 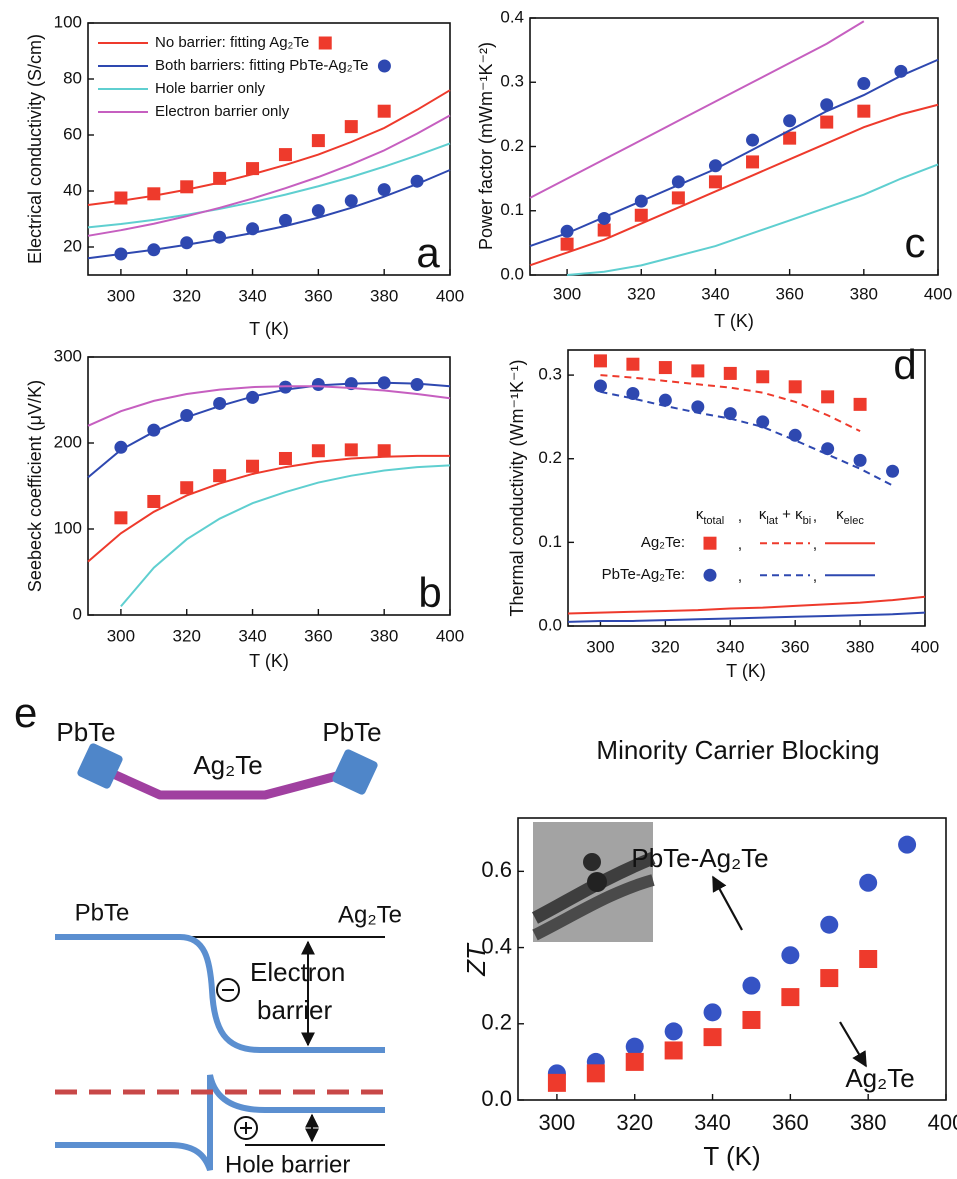 What do you see at coordinates (450, 635) in the screenshot?
I see `x-tick-label: 400` at bounding box center [450, 635].